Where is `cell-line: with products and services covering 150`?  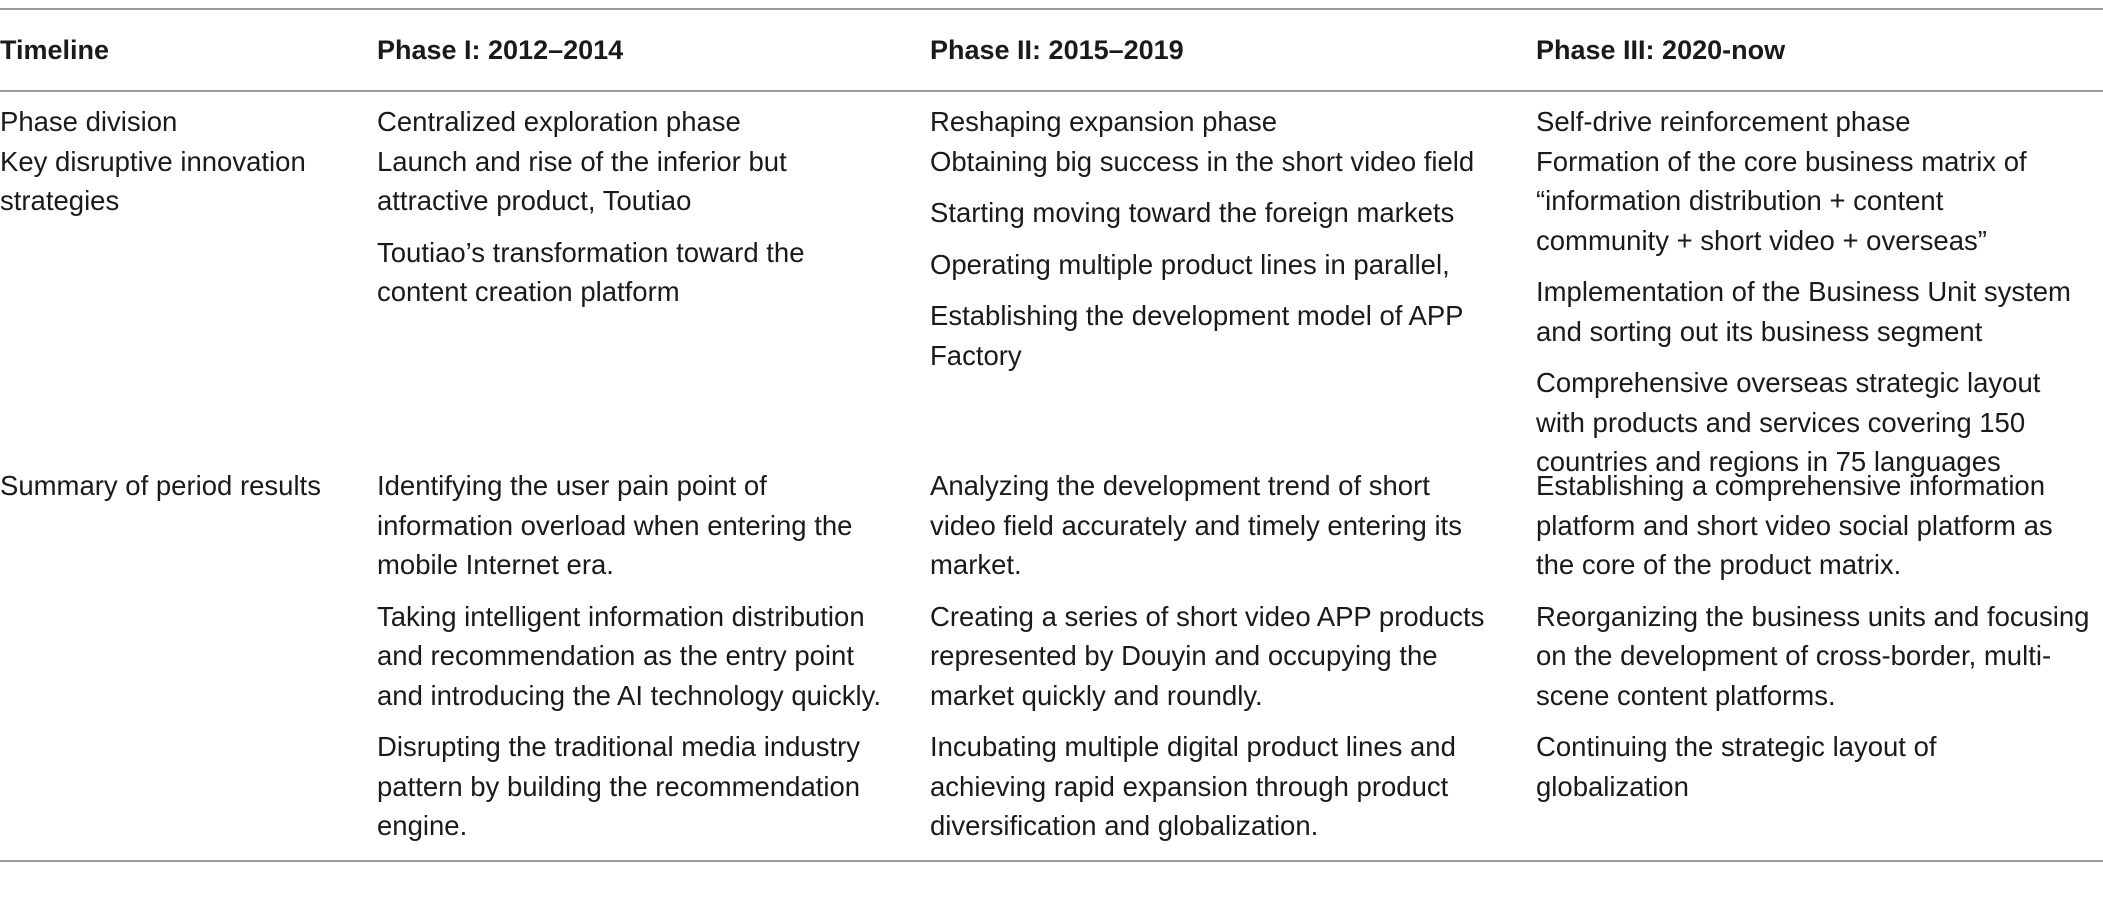 cell-line: with products and services covering 150 is located at coordinates (1781, 422).